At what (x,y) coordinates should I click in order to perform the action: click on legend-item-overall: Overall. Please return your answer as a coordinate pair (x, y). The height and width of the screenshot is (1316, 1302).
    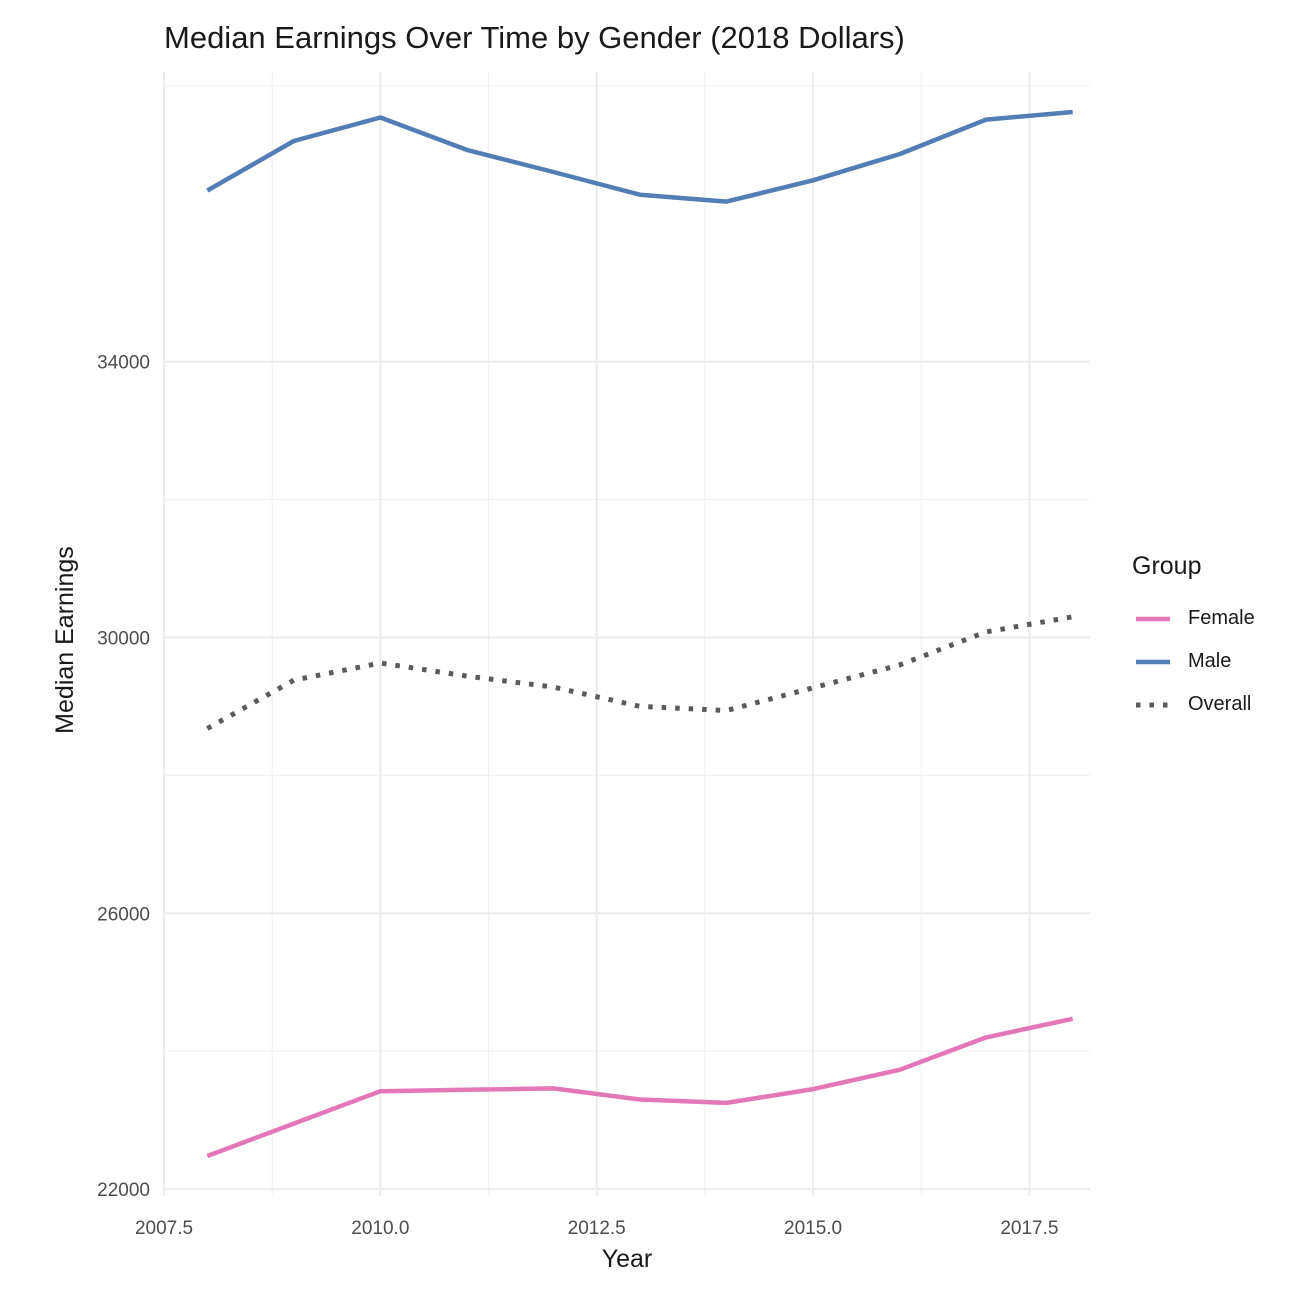
    Looking at the image, I should click on (1193, 704).